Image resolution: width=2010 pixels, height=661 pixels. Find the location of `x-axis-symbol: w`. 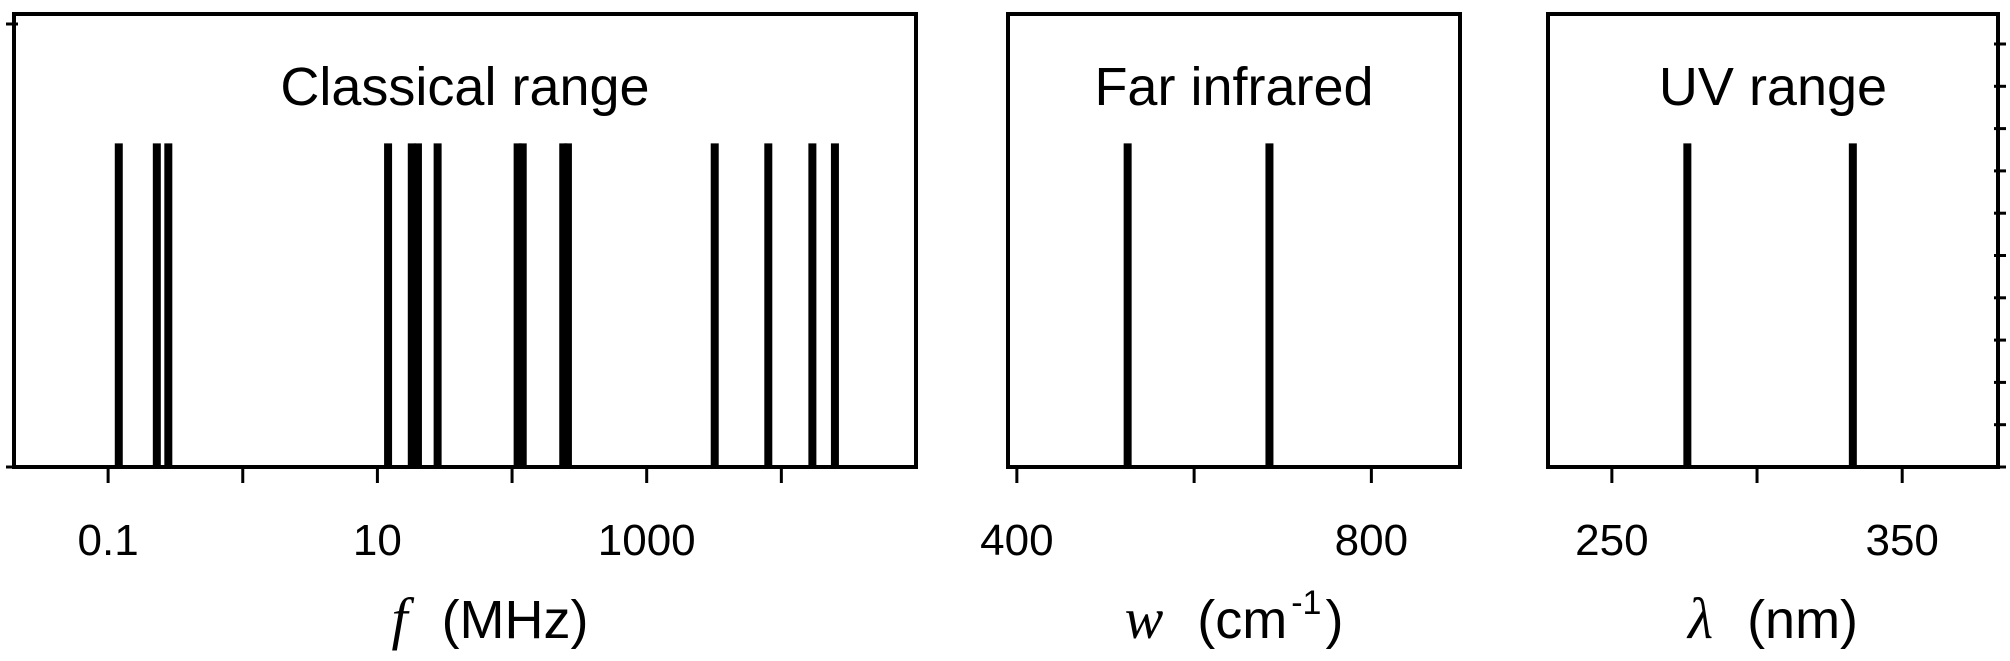

x-axis-symbol: w is located at coordinates (1144, 618).